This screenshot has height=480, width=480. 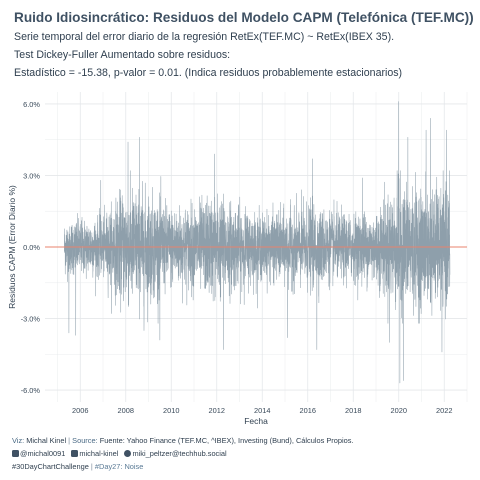 I want to click on viz-author: Michal Kinel, so click(x=46, y=440).